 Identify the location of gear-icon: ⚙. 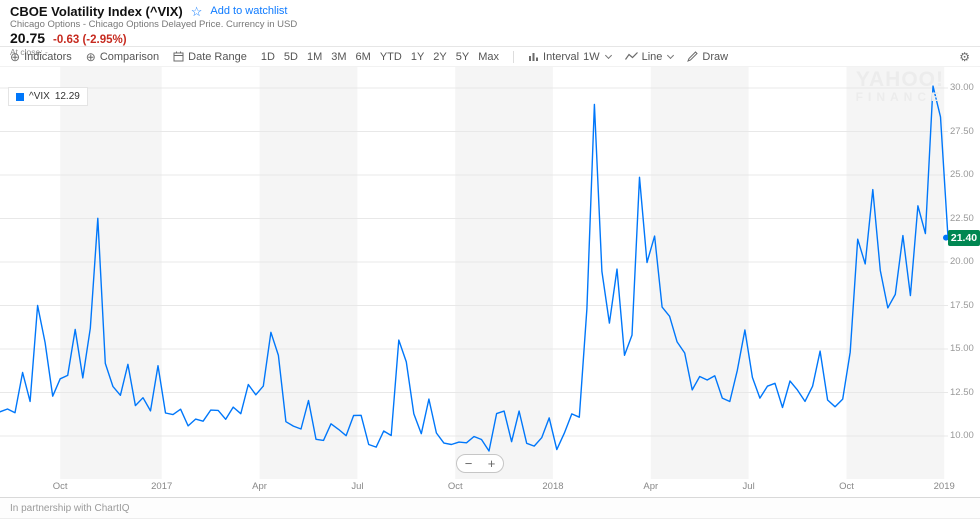
(964, 56).